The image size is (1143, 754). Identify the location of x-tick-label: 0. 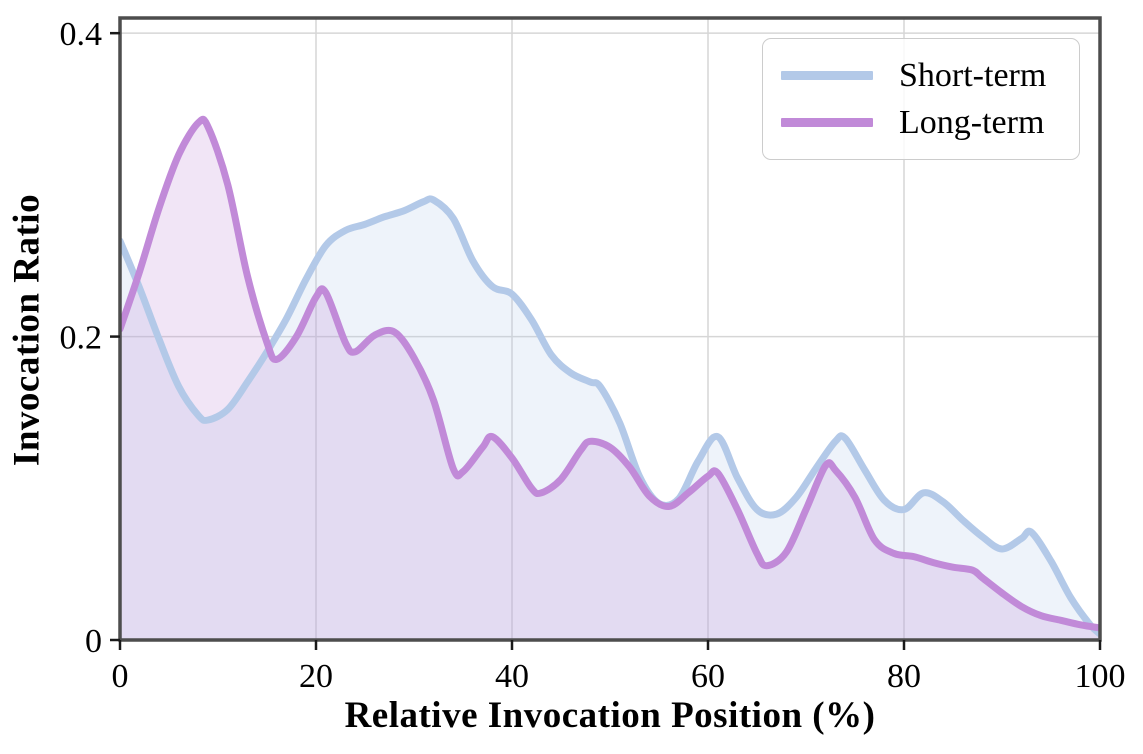
(120, 676).